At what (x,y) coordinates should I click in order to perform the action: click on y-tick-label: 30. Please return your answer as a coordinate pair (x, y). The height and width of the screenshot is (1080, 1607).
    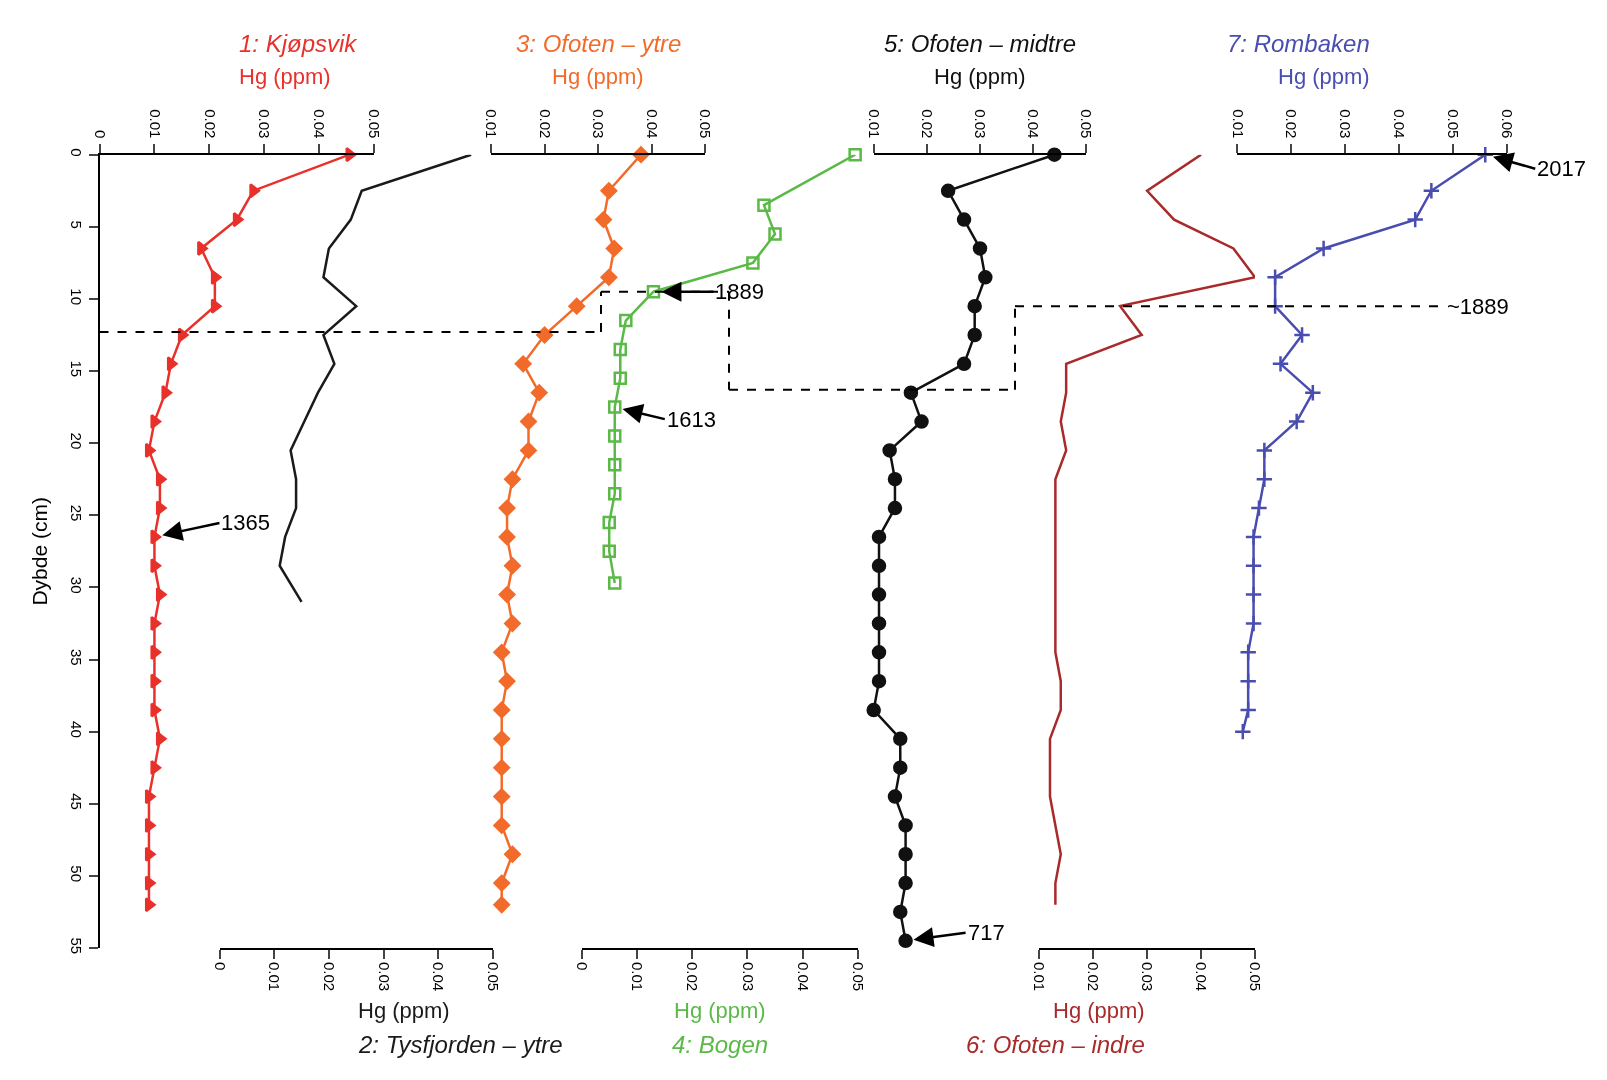
    Looking at the image, I should click on (76, 585).